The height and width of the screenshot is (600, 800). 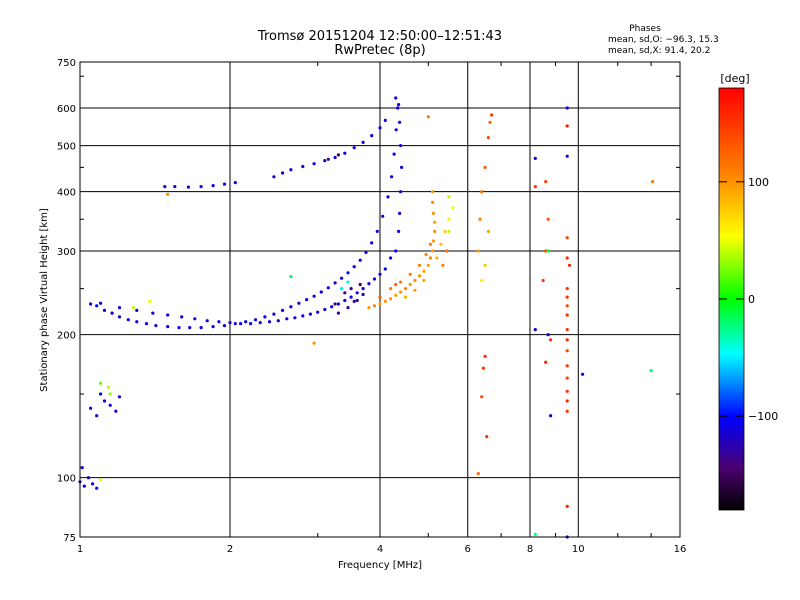 I want to click on x-tick-label: 8, so click(x=530, y=549).